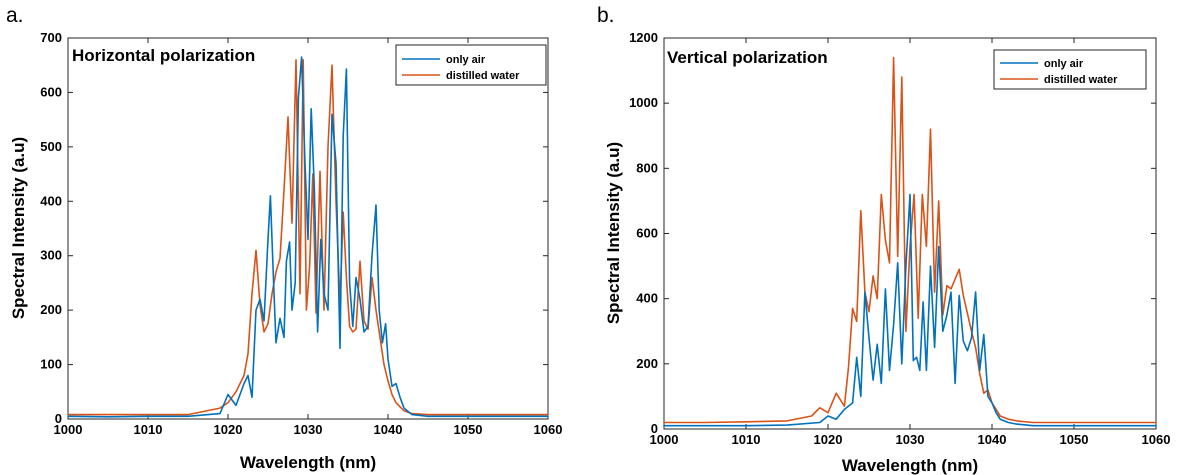 This screenshot has width=1182, height=475. Describe the element at coordinates (747, 57) in the screenshot. I see `panel-b-title: Vertical polarization` at that location.